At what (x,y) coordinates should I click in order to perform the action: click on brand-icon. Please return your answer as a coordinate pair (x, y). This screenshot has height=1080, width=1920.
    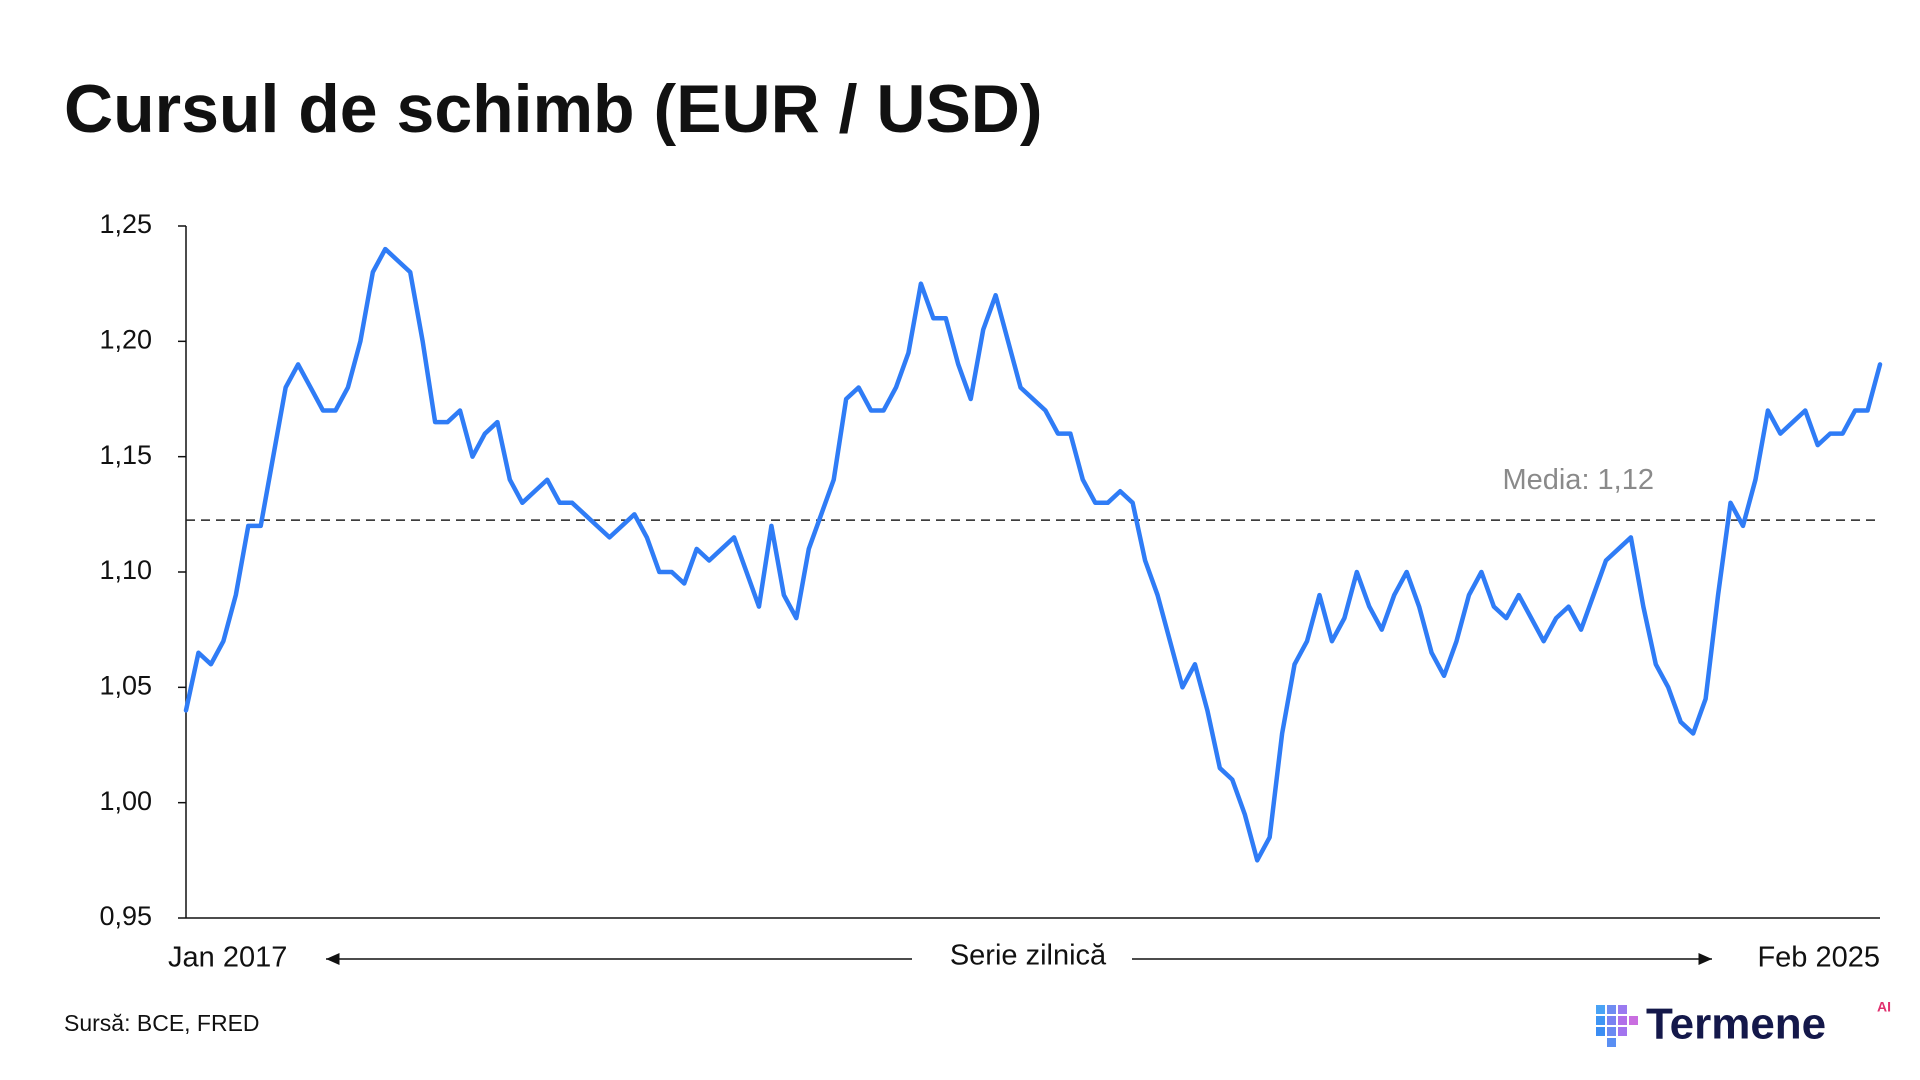
    Looking at the image, I should click on (1617, 1026).